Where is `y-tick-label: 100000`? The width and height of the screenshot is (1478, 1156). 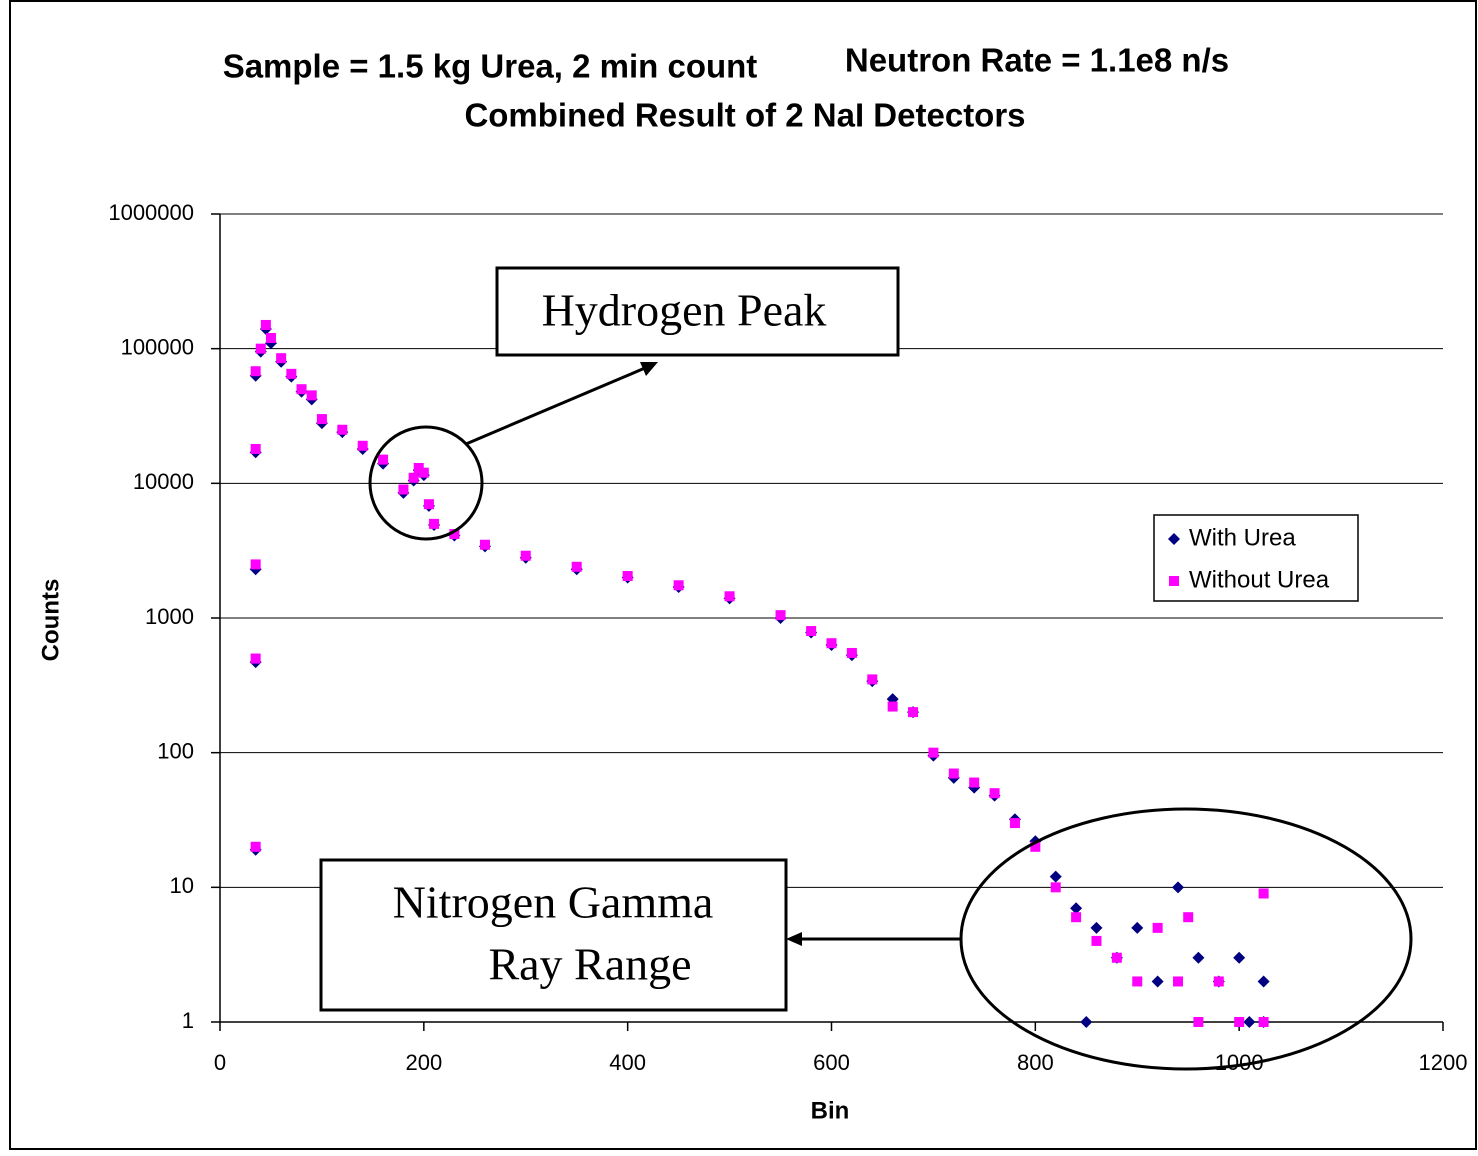
y-tick-label: 100000 is located at coordinates (157, 346).